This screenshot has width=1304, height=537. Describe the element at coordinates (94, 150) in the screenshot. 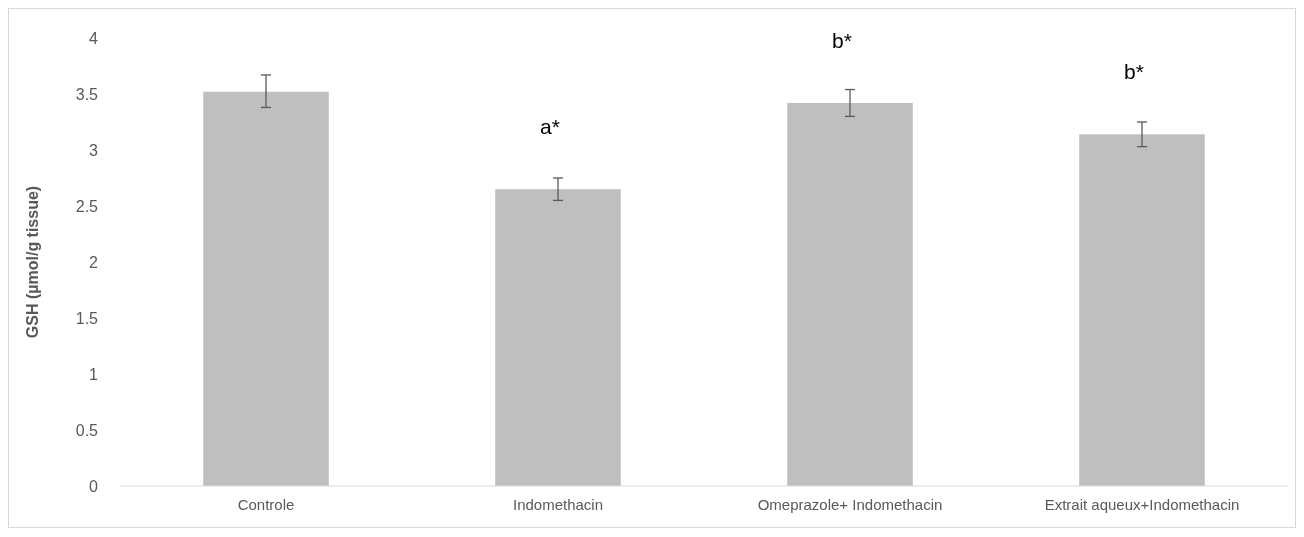

I see `y-tick-label: 3` at that location.